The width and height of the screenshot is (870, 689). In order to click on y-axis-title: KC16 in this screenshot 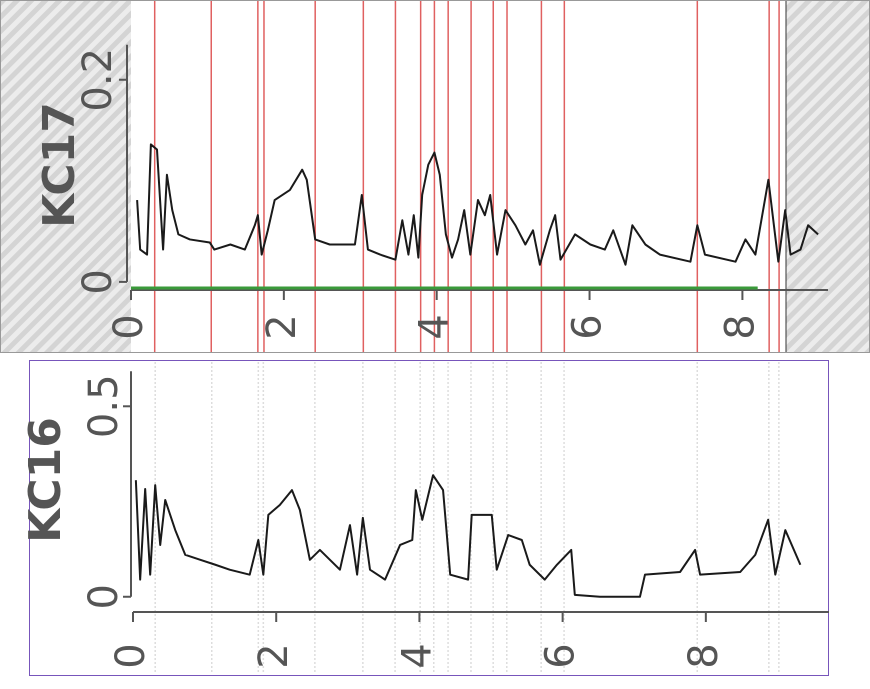, I will do `click(45, 480)`.